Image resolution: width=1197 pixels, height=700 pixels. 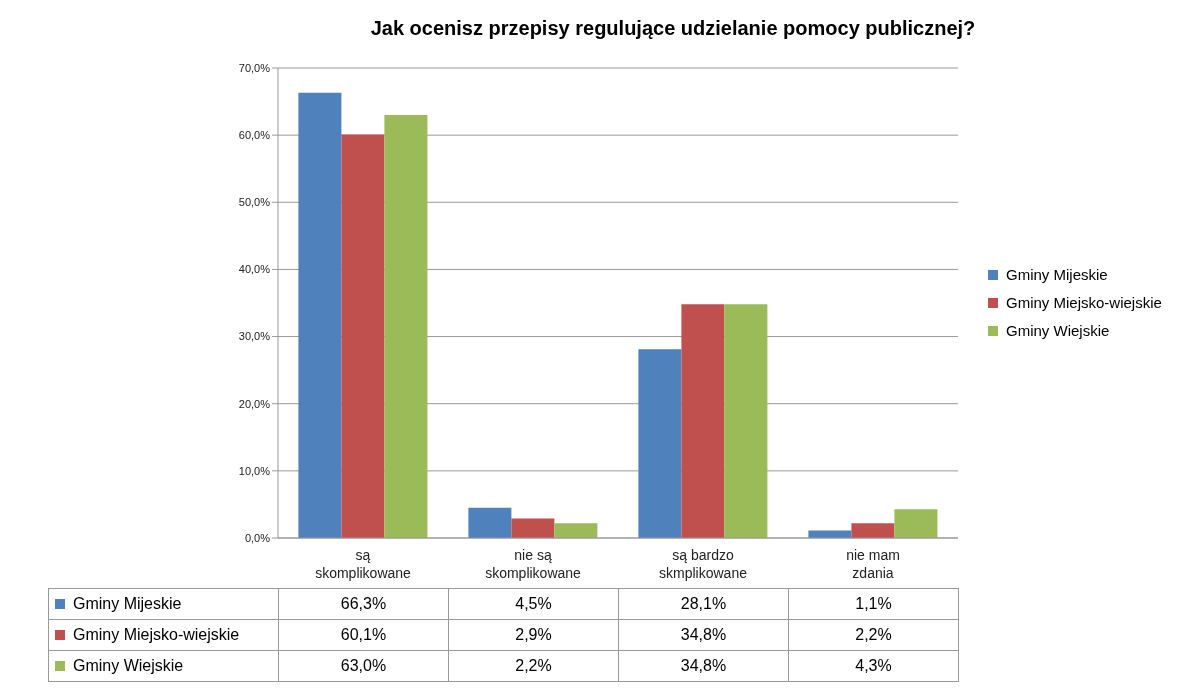 What do you see at coordinates (363, 635) in the screenshot?
I see `data-label: 60,1%` at bounding box center [363, 635].